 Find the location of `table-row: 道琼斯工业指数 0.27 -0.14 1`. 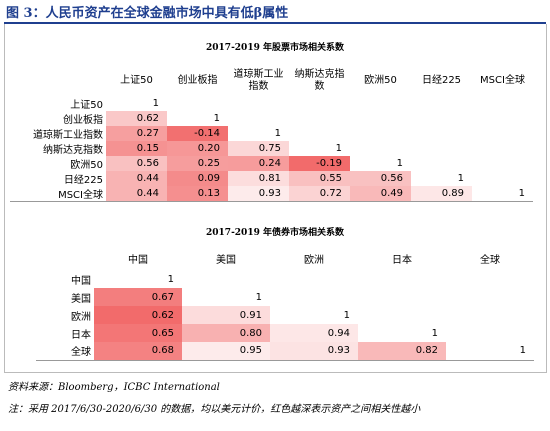

table-row: 道琼斯工业指数 0.27 -0.14 1 is located at coordinates (271, 133).